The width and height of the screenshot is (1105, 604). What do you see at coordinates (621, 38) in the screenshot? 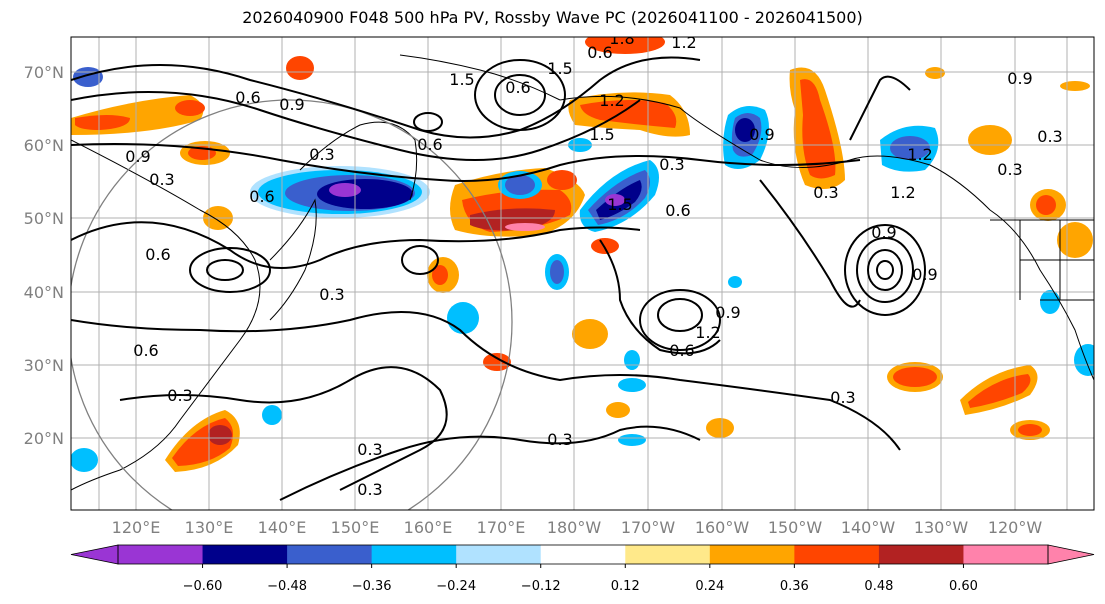
I see `contour-label: 1.8` at bounding box center [621, 38].